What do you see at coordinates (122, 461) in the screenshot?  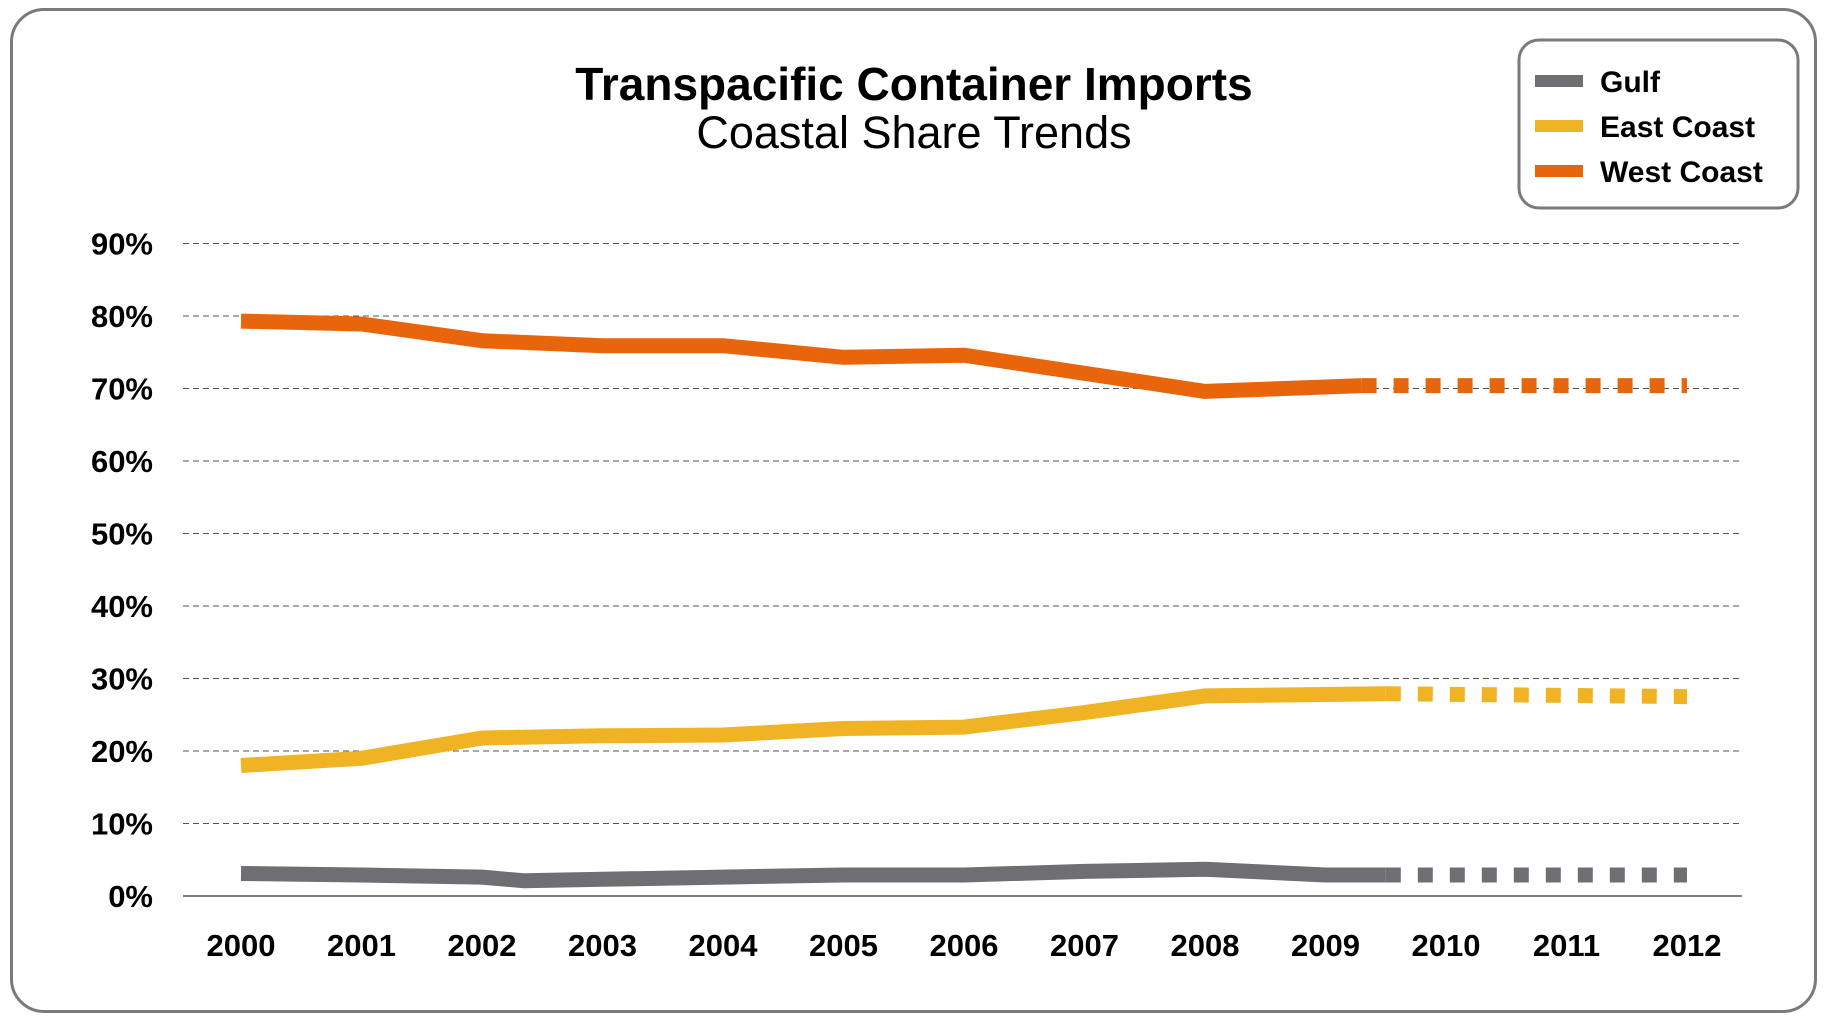 I see `y-tick-label: 60%` at bounding box center [122, 461].